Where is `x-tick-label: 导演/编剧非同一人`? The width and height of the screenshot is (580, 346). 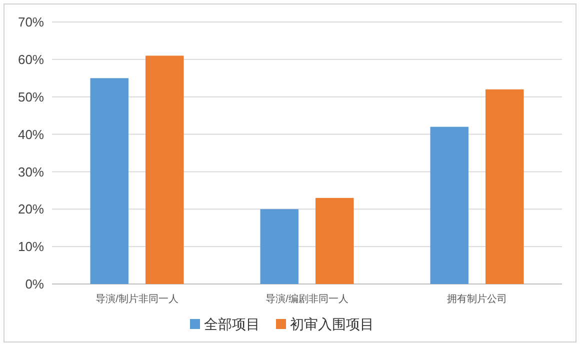
x-tick-label: 导演/编剧非同一人 is located at coordinates (307, 299).